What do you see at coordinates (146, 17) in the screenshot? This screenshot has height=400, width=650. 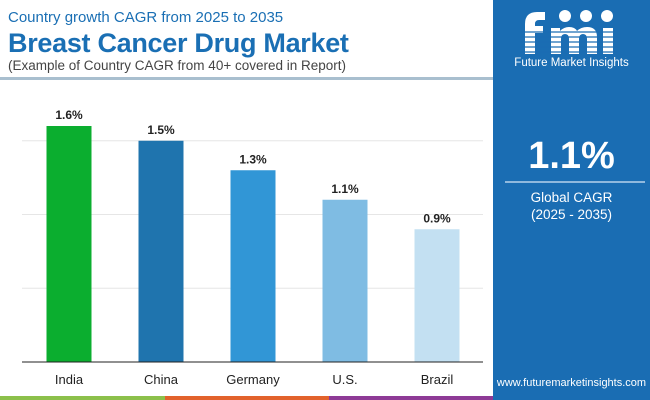 I see `chart-subtitle: Country growth CAGR from 2025 to 2035` at bounding box center [146, 17].